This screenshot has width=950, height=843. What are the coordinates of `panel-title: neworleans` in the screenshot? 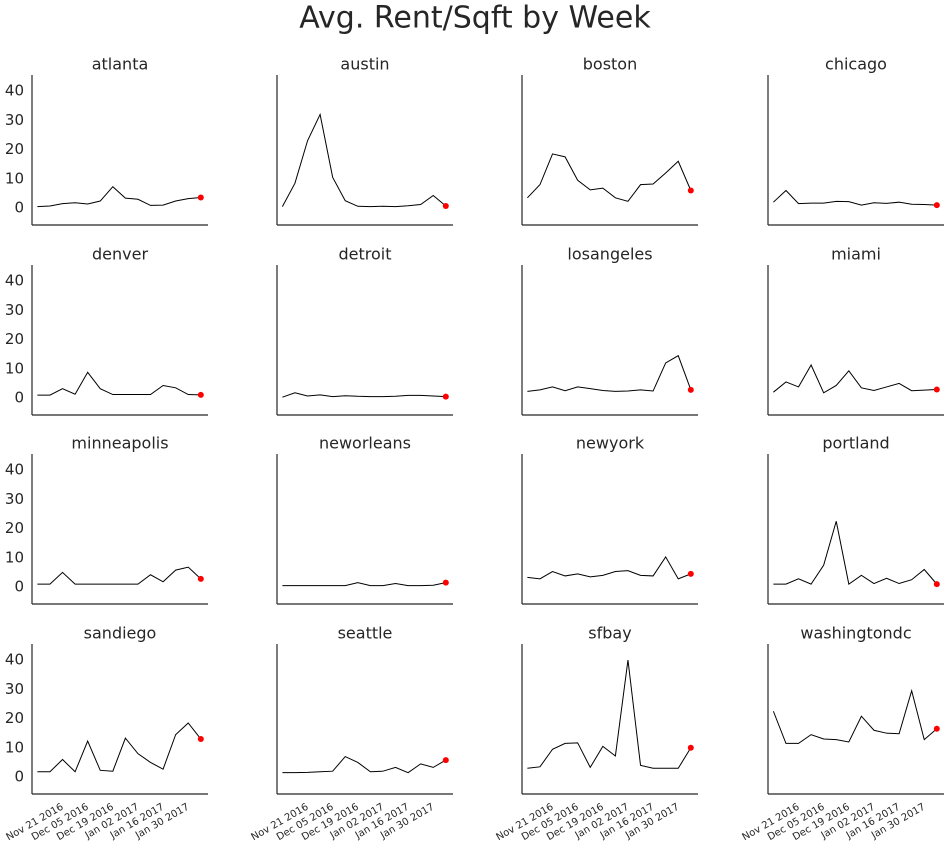 It's located at (365, 443).